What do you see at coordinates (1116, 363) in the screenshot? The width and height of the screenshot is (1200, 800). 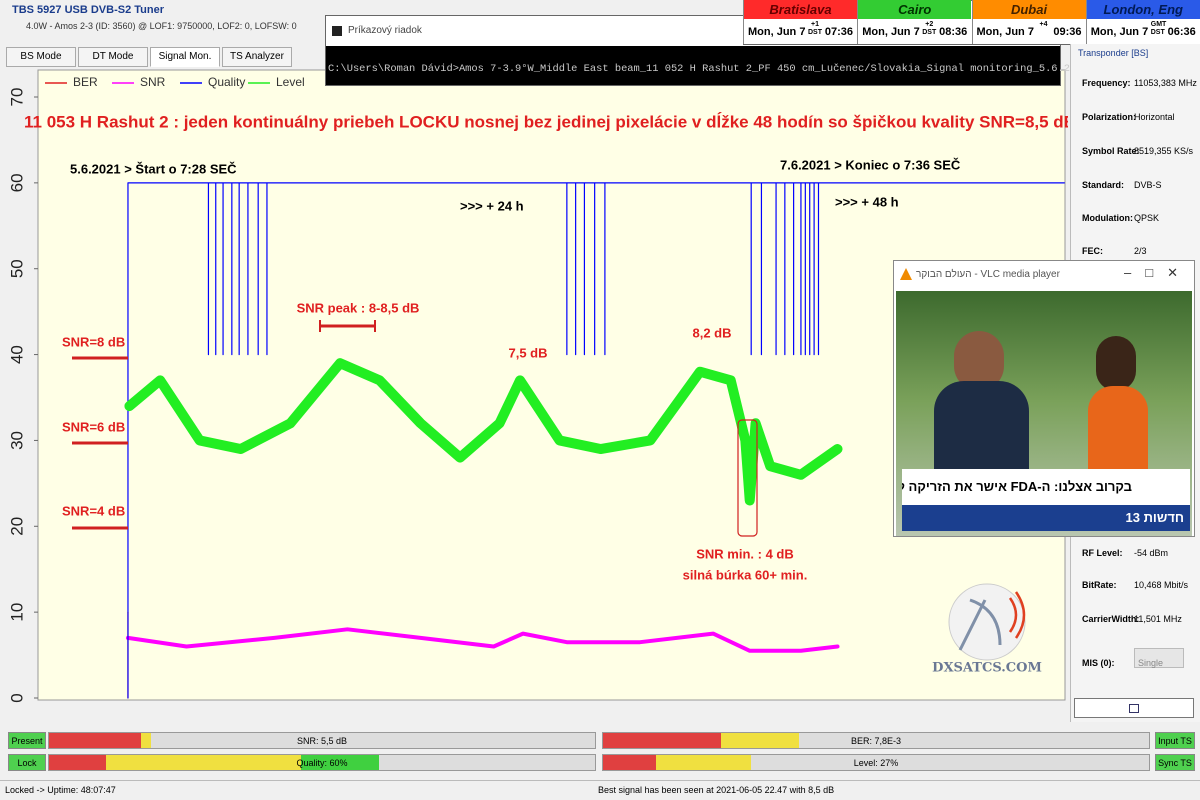 I see `person-head` at bounding box center [1116, 363].